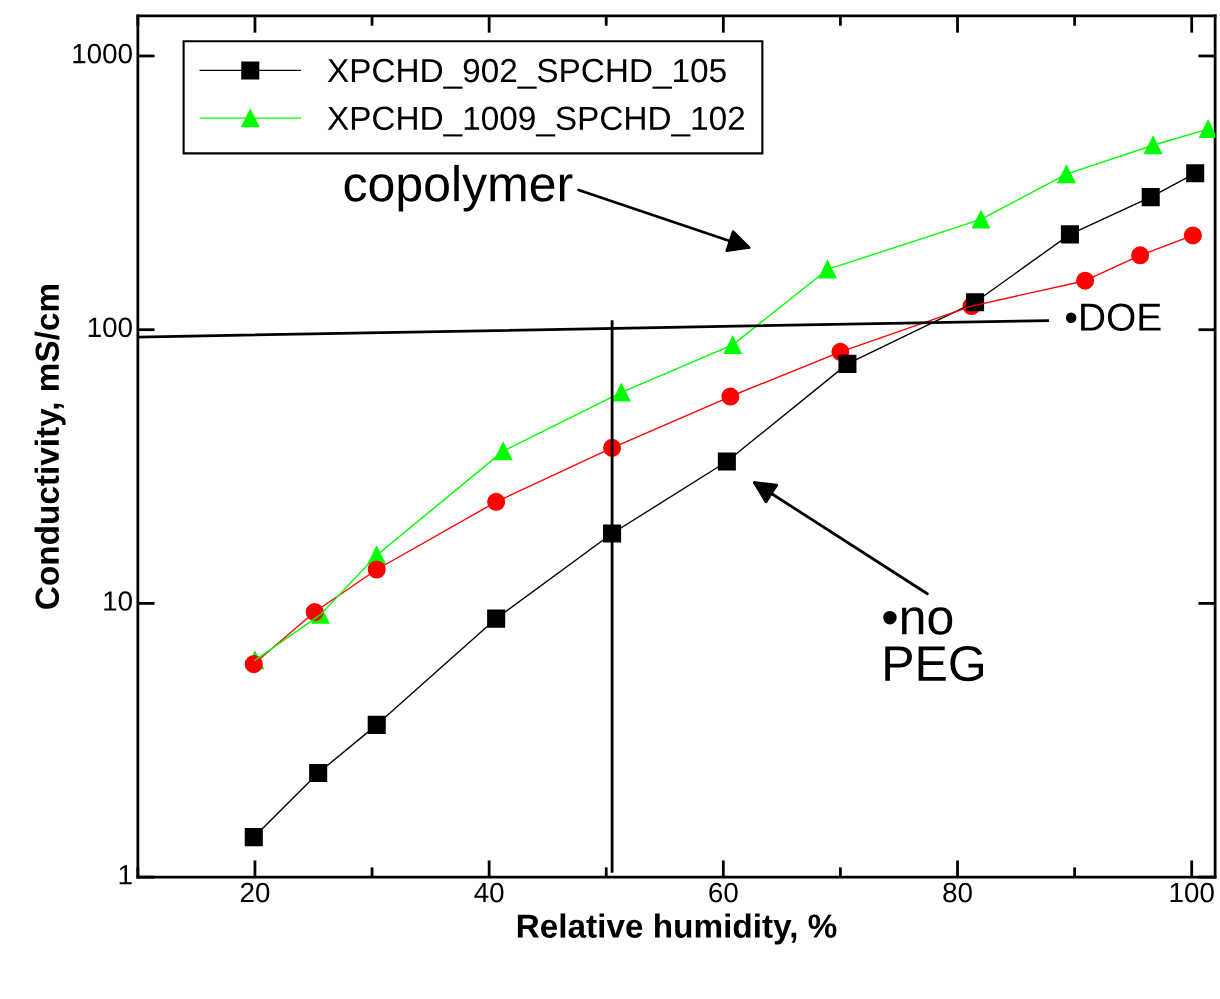 Image resolution: width=1220 pixels, height=999 pixels. I want to click on x-tick-label: 40, so click(489, 892).